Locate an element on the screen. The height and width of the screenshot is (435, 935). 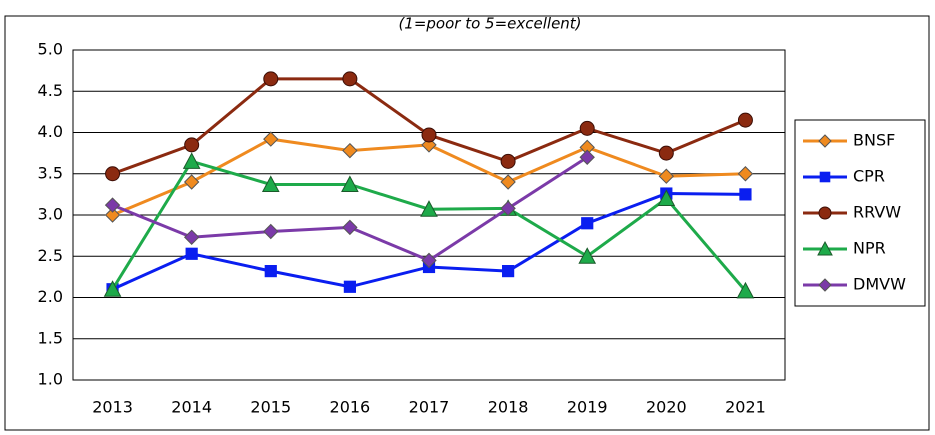
x-tick-label: 2021 is located at coordinates (745, 407).